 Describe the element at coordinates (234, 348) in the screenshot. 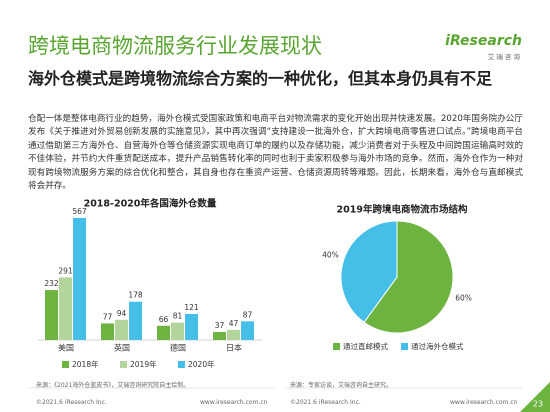

I see `x-tick-label: 日本` at that location.